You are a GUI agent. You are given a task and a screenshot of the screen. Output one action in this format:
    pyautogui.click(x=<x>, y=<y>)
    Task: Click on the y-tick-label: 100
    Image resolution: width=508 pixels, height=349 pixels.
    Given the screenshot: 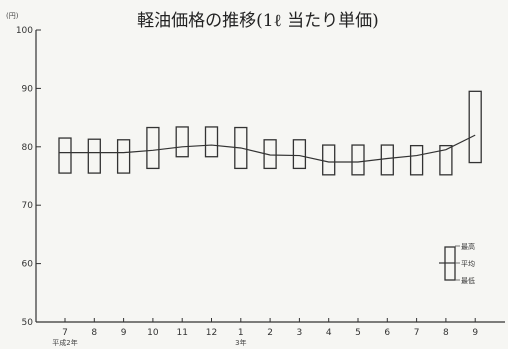 What is the action you would take?
    pyautogui.click(x=24, y=31)
    